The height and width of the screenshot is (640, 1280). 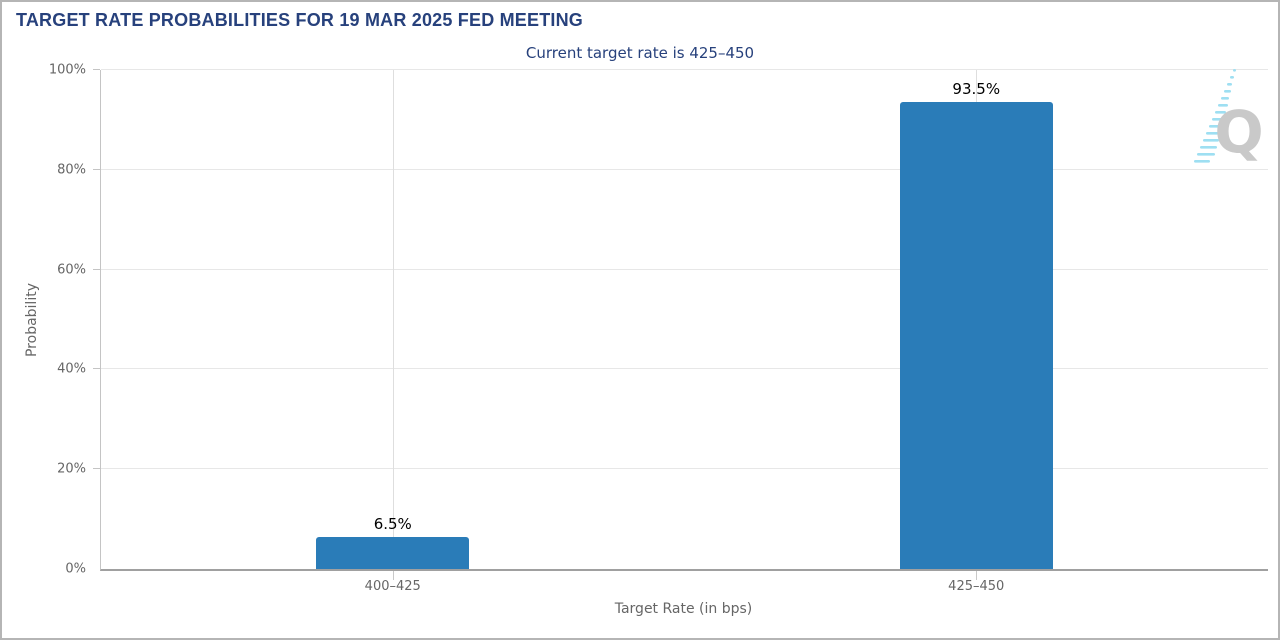 I want to click on bar-value-label: 93.5%, so click(x=976, y=89).